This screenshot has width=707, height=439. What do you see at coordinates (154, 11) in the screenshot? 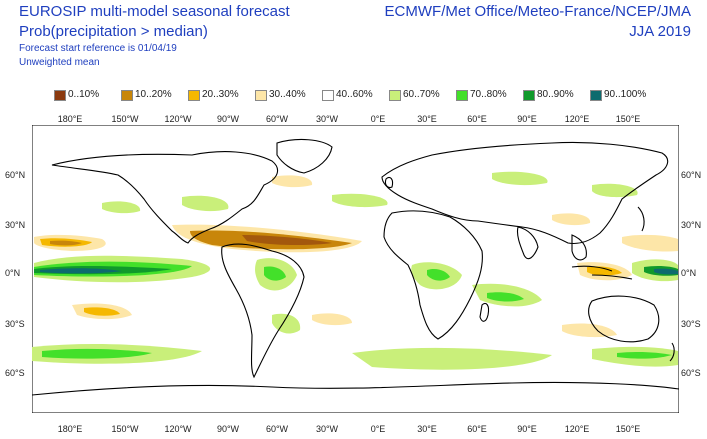
I see `map-title: EUROSIP multi-model seasonal forecast` at bounding box center [154, 11].